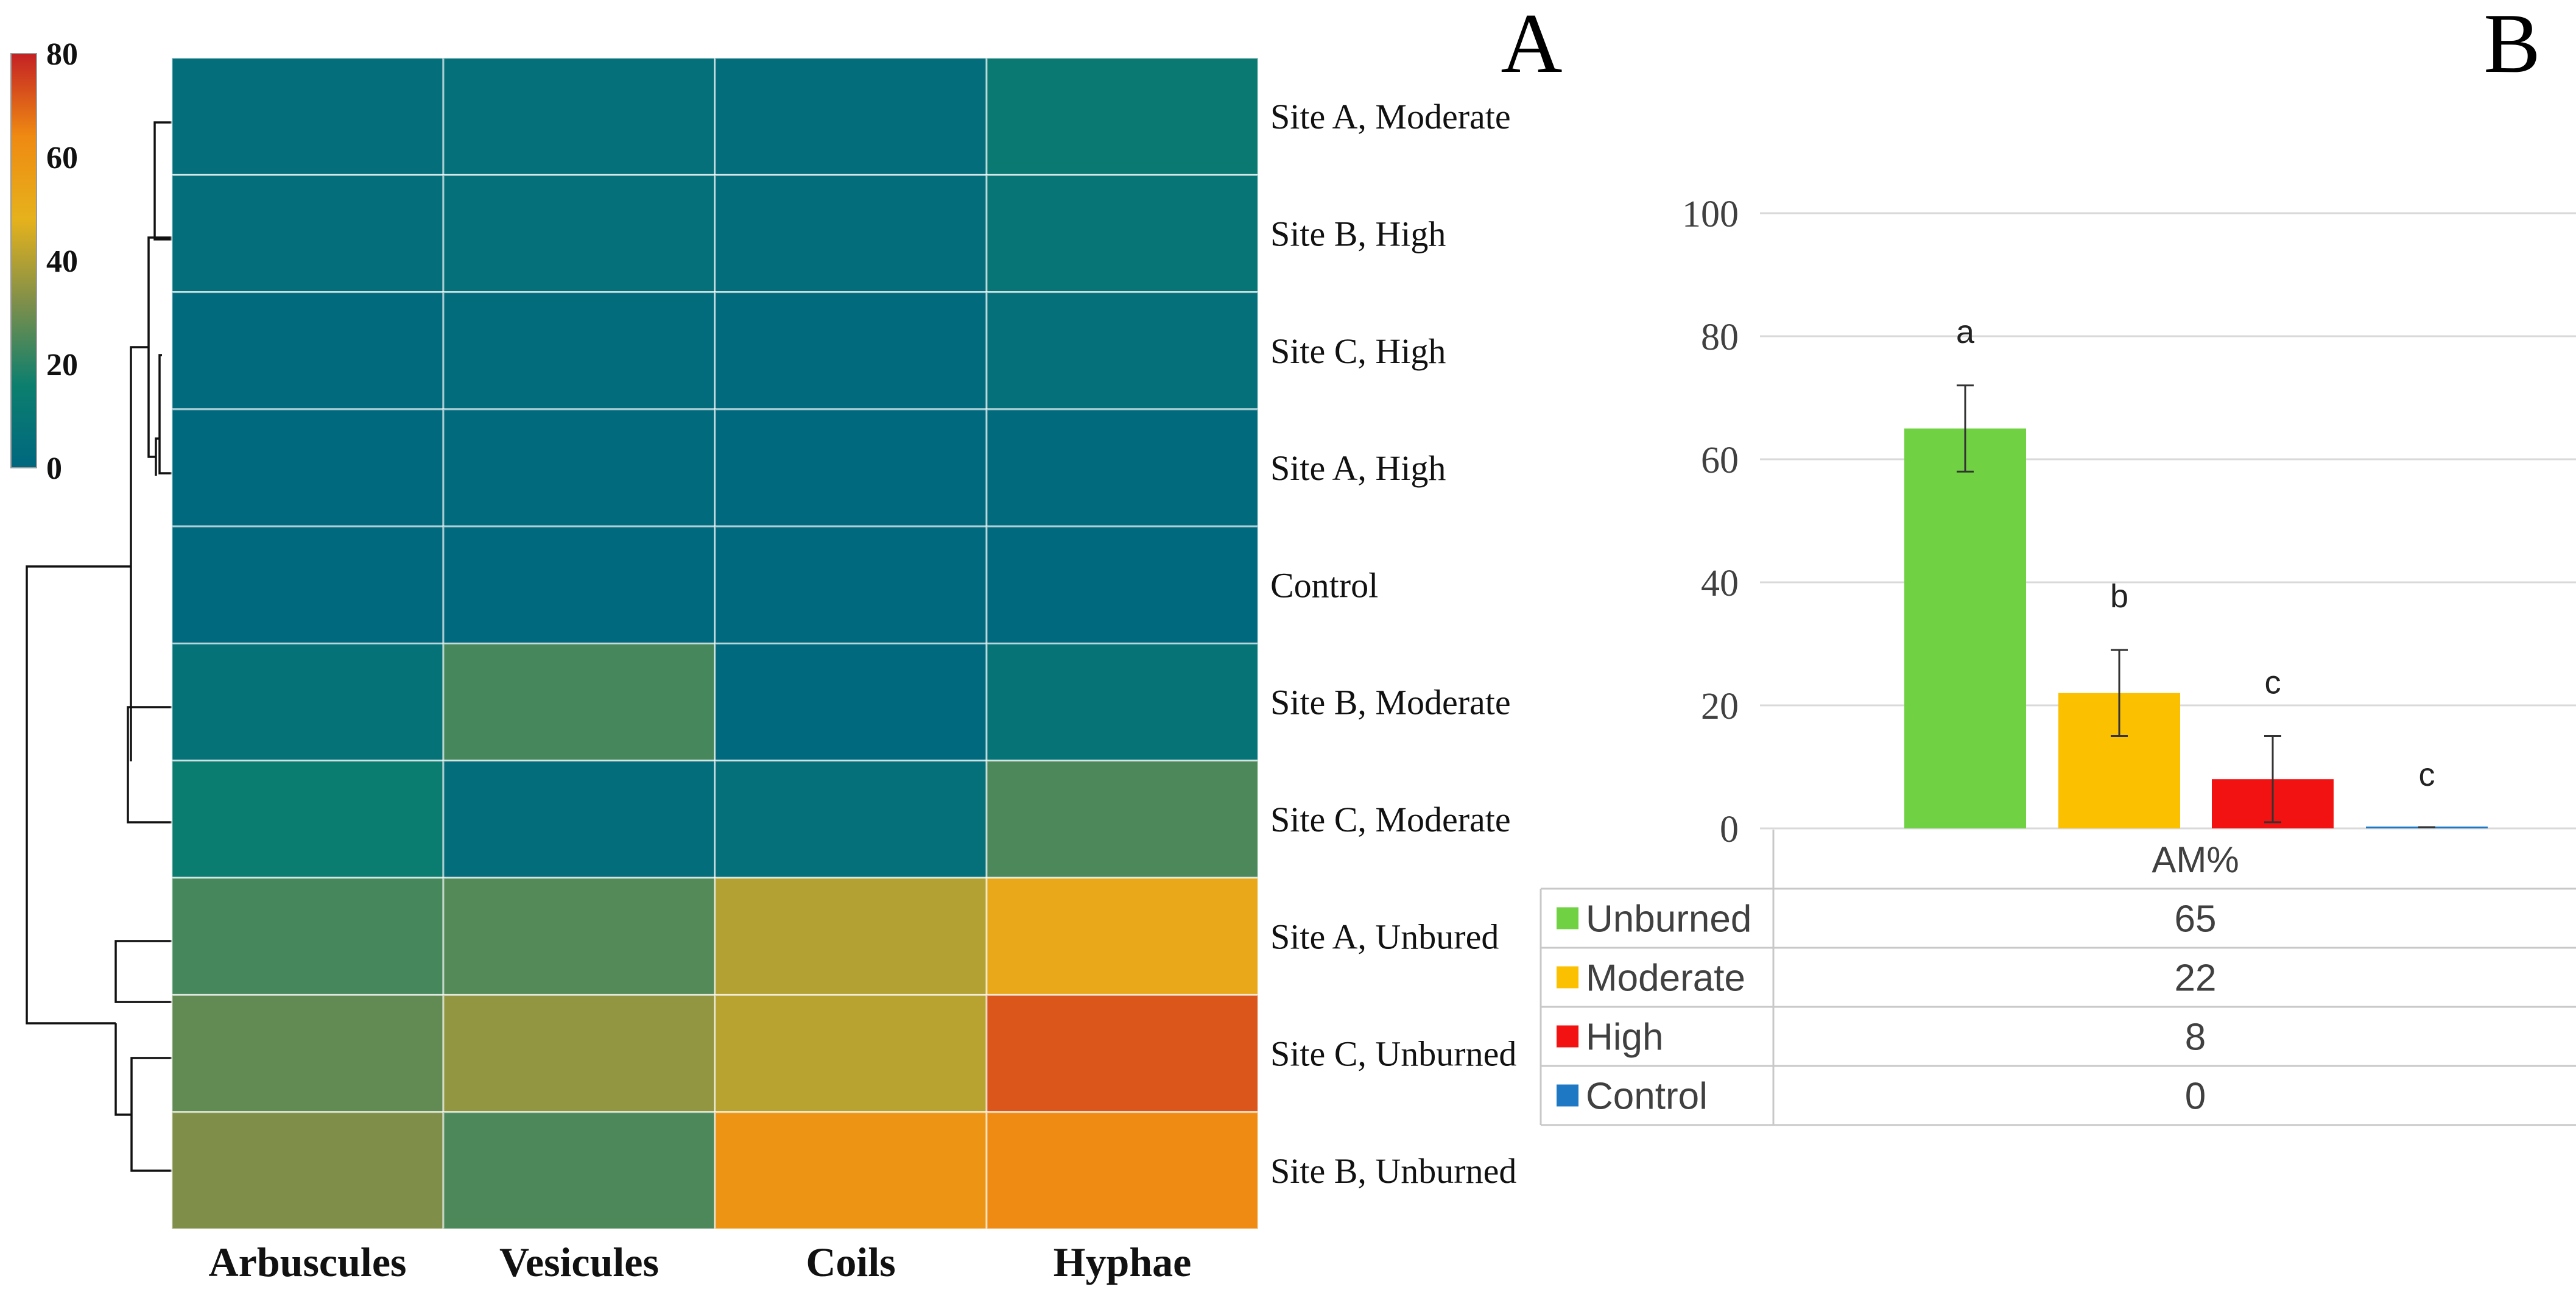  Describe the element at coordinates (700, 1262) in the screenshot. I see `heatmap-column-labels: Arbuscules Vesicules Coils Hyphae` at that location.